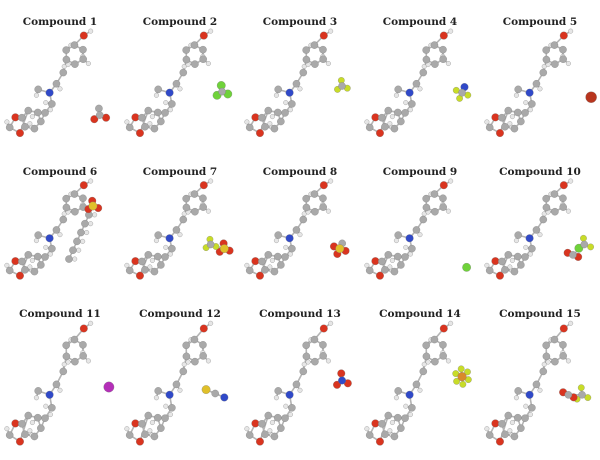 The height and width of the screenshot is (460, 600). Describe the element at coordinates (583, 238) in the screenshot. I see `fluorine-atom` at that location.